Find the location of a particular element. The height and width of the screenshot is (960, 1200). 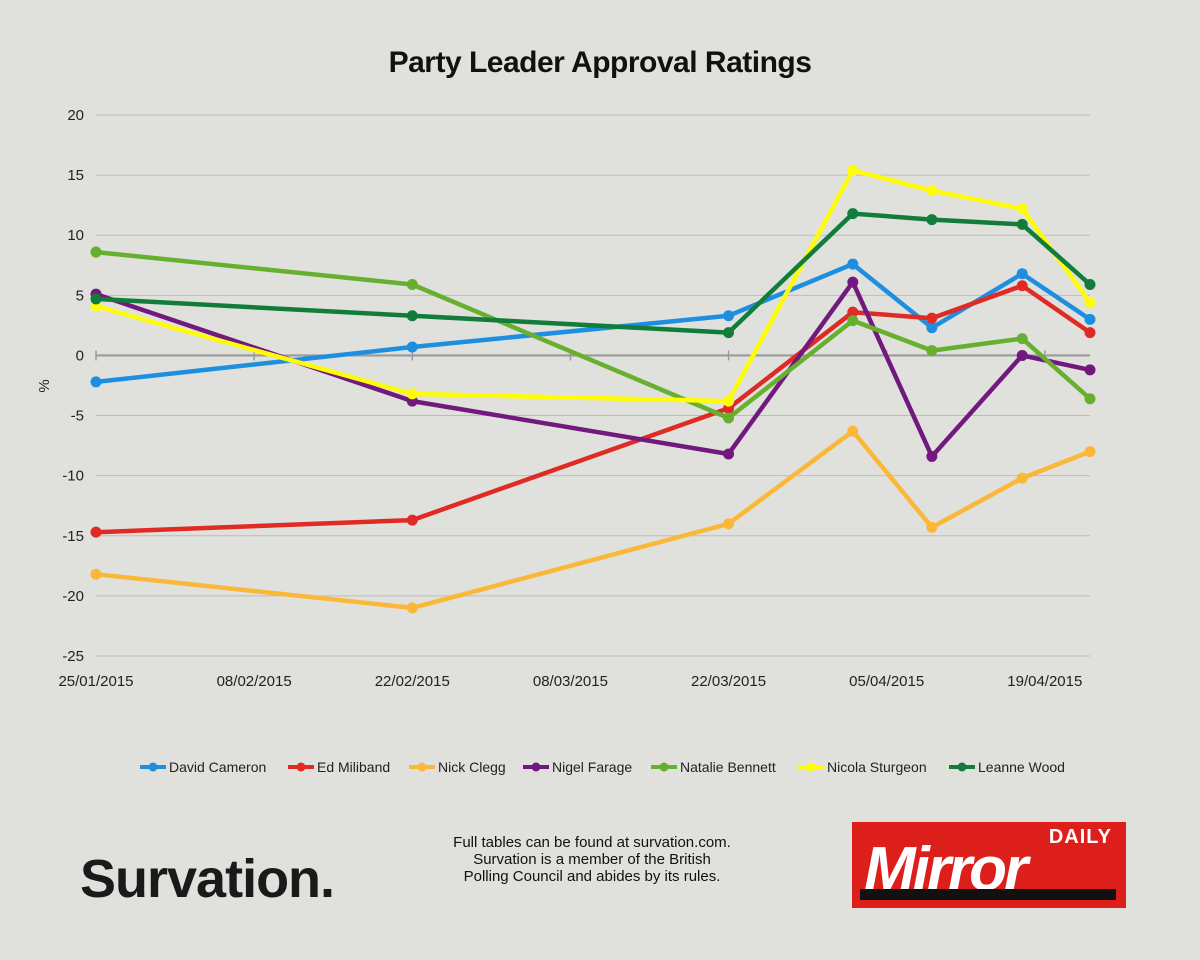

y-tick-label: -5 is located at coordinates (77, 416).